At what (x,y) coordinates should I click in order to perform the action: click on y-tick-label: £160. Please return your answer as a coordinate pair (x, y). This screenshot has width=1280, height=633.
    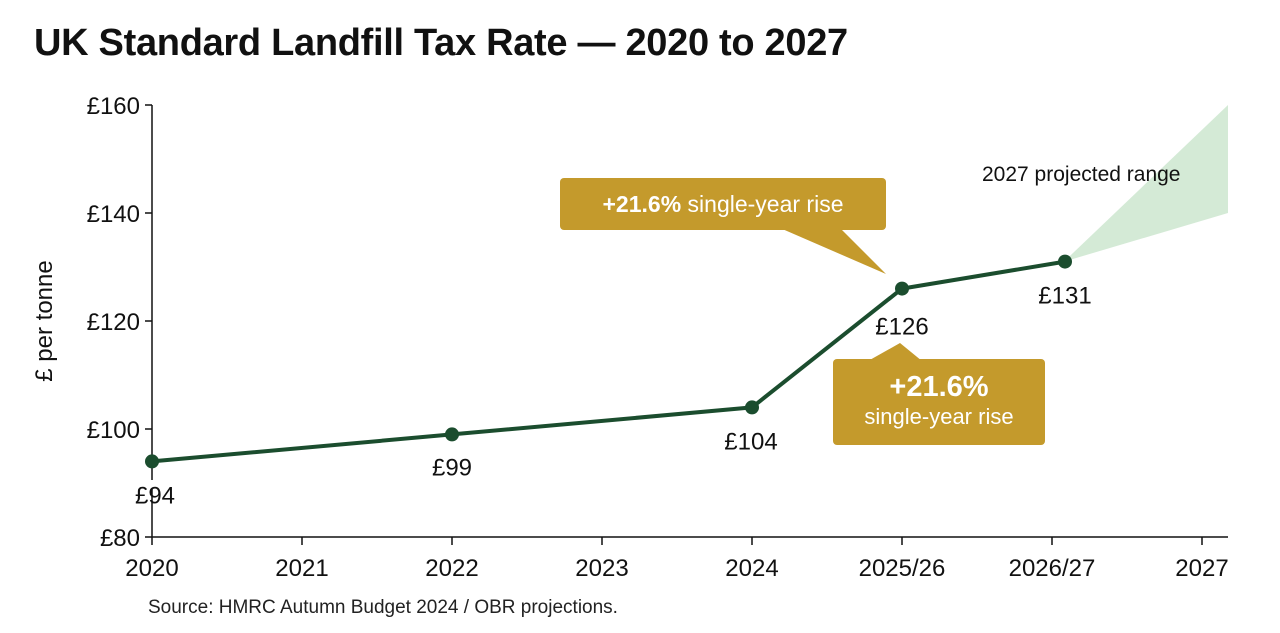
    Looking at the image, I should click on (113, 106).